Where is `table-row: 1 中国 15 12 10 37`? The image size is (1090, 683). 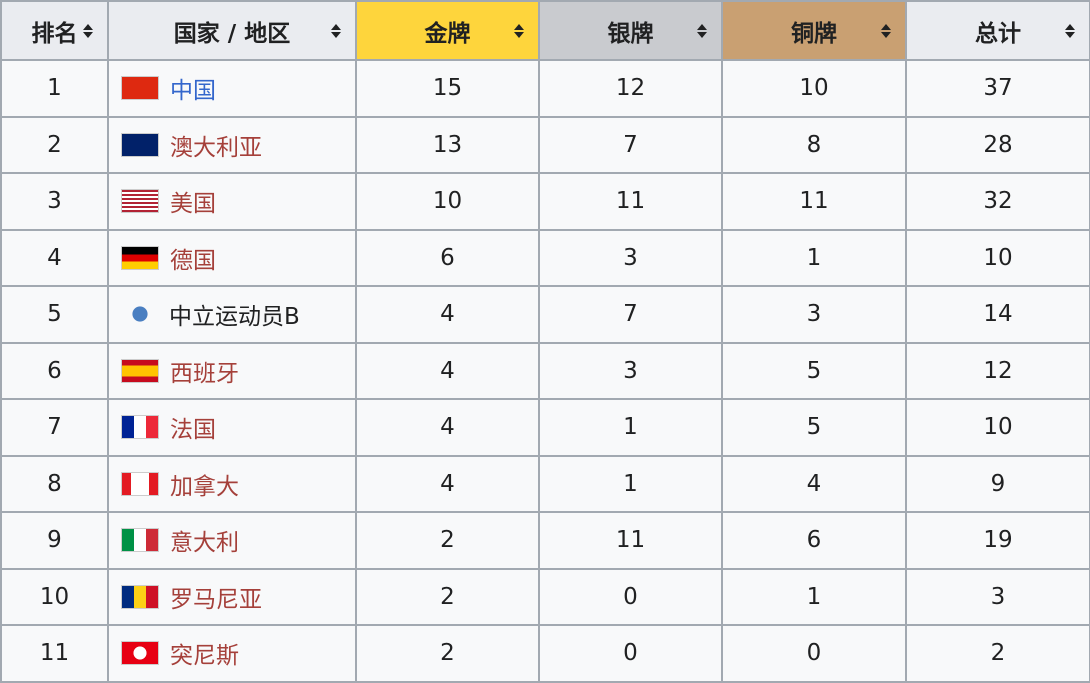 table-row: 1 中国 15 12 10 37 is located at coordinates (545, 88).